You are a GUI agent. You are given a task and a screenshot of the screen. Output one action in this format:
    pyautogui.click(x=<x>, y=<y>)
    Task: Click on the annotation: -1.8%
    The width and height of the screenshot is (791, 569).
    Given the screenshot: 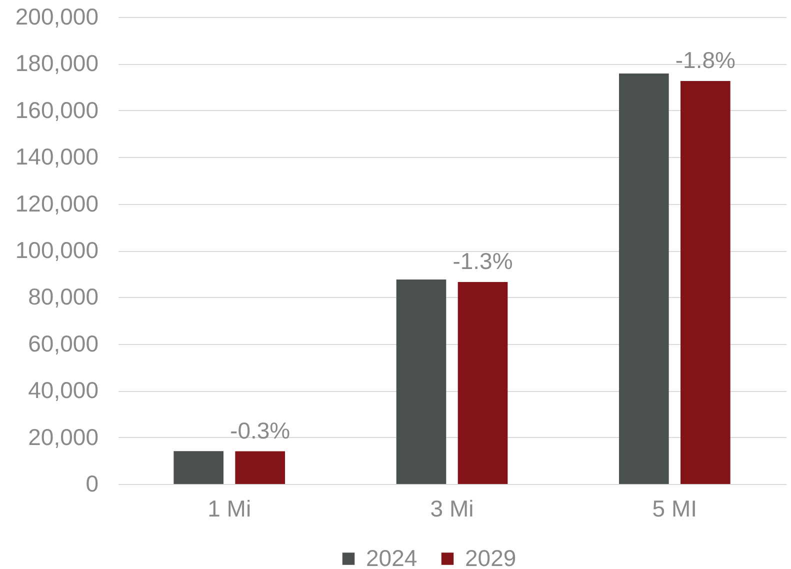 What is the action you would take?
    pyautogui.click(x=705, y=59)
    